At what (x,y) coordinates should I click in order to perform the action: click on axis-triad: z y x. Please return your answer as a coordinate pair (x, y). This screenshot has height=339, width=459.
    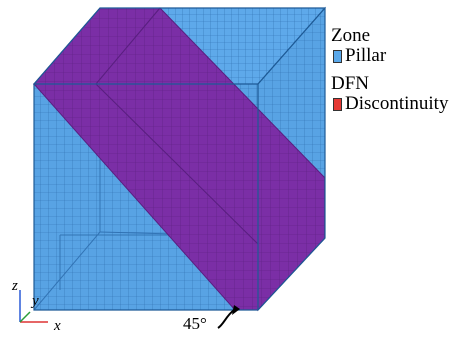
    Looking at the image, I should click on (36, 306).